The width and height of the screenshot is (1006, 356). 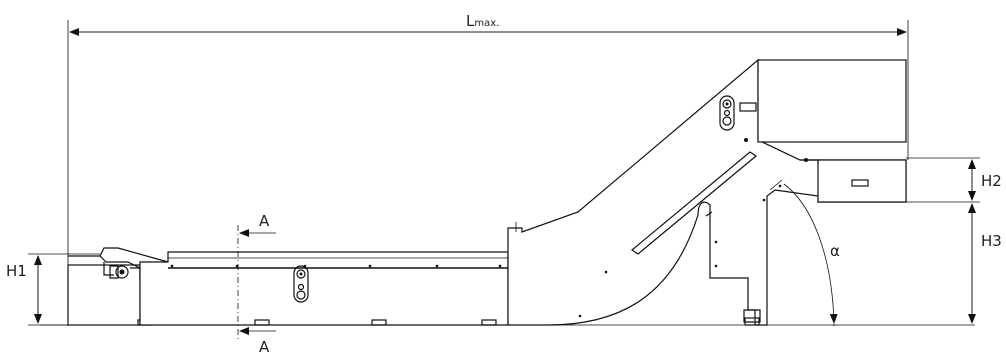 I want to click on horizontal-section, so click(x=324, y=288).